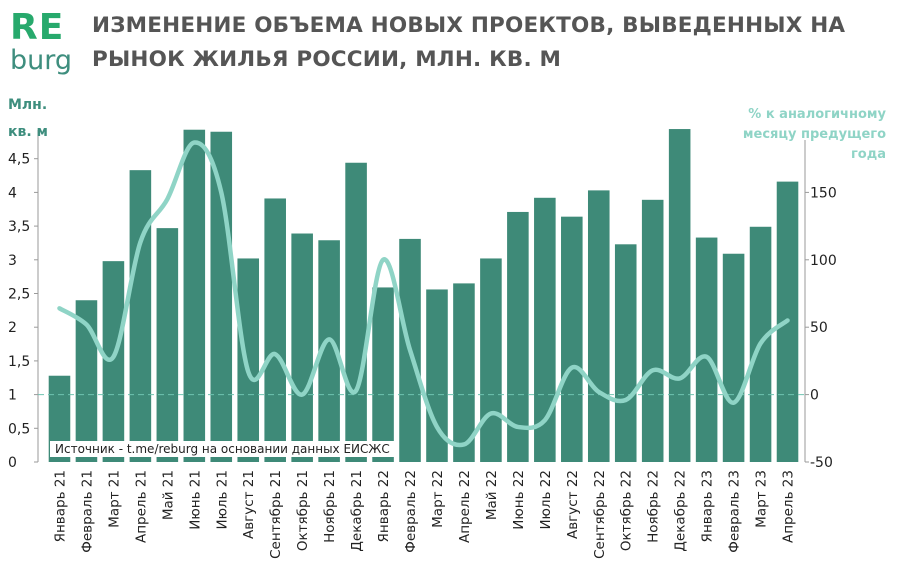 This screenshot has height=583, width=900. Describe the element at coordinates (19, 160) in the screenshot. I see `y-left-tick-label: 4,5` at that location.